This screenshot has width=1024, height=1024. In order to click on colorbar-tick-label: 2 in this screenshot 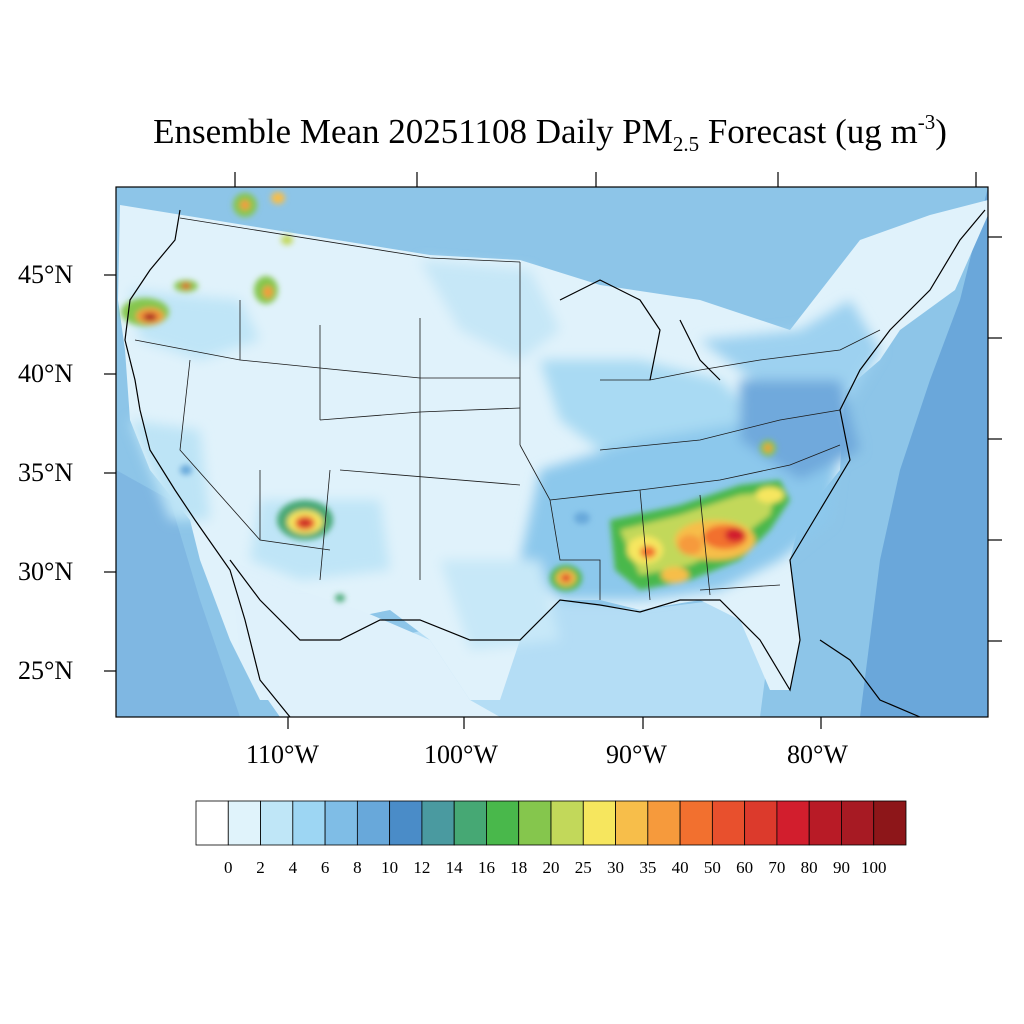, I will do `click(260, 867)`.